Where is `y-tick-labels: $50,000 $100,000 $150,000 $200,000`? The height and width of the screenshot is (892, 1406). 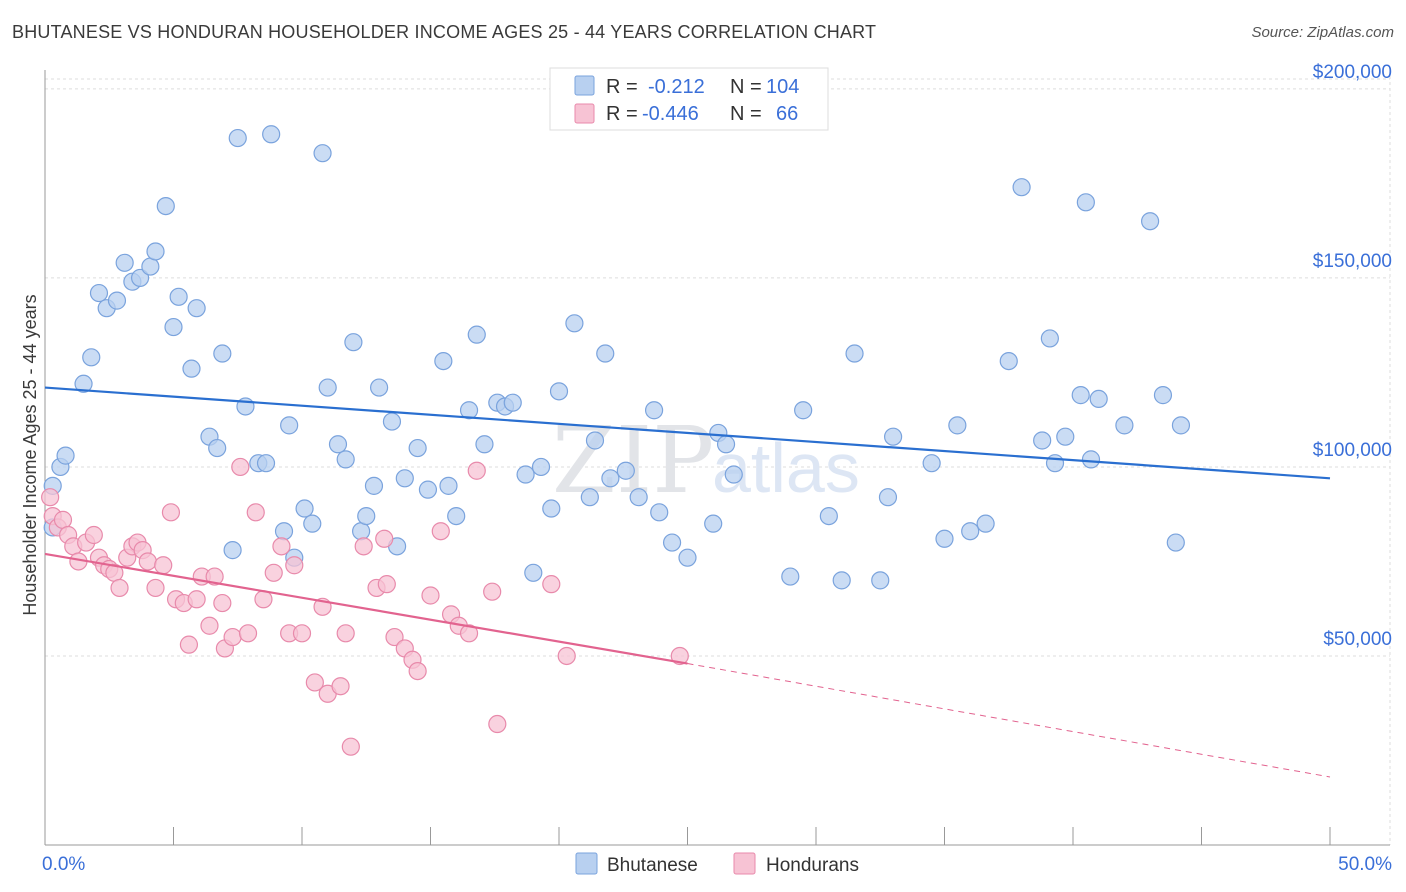 y-tick-labels: $50,000 $100,000 $150,000 $200,000 is located at coordinates (1352, 356).